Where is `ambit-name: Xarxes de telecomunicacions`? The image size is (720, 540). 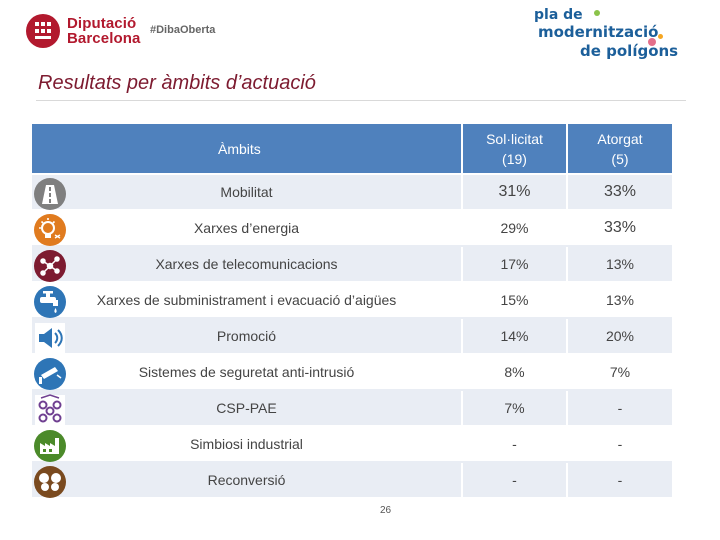 ambit-name: Xarxes de telecomunicacions is located at coordinates (246, 264).